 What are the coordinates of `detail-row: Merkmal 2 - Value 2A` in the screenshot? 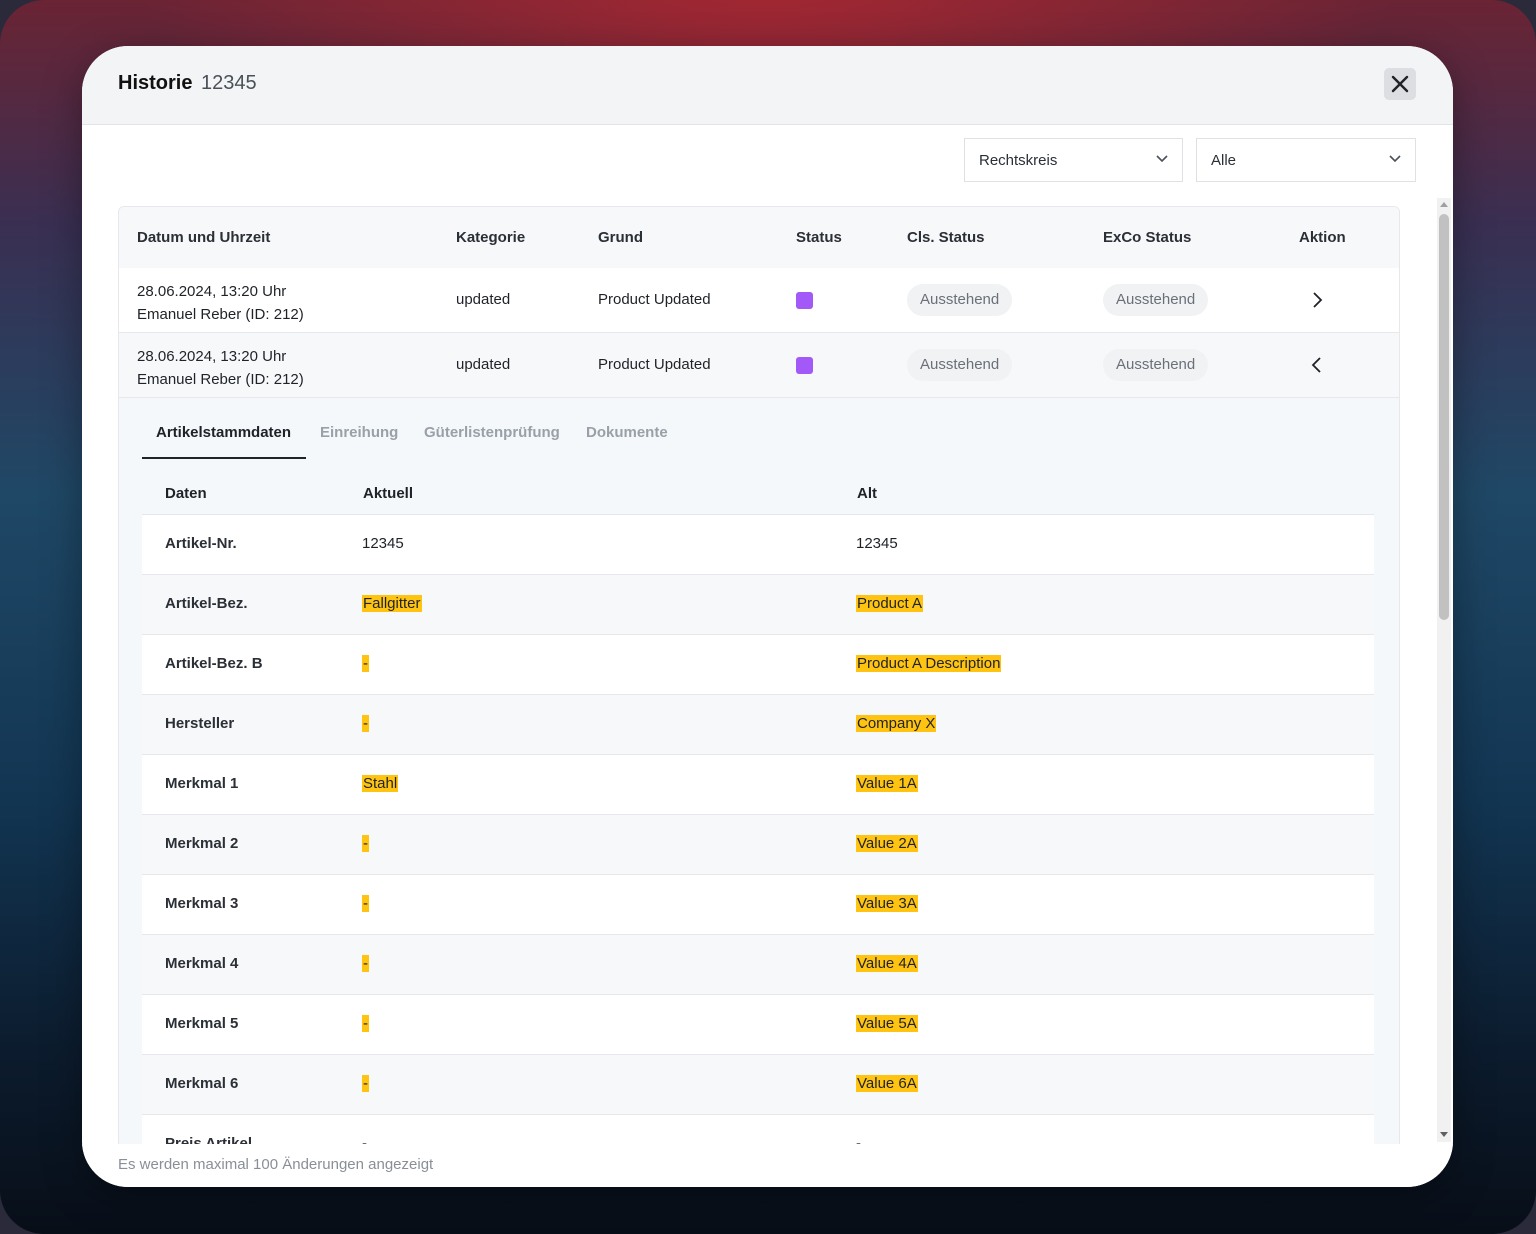 It's located at (758, 845).